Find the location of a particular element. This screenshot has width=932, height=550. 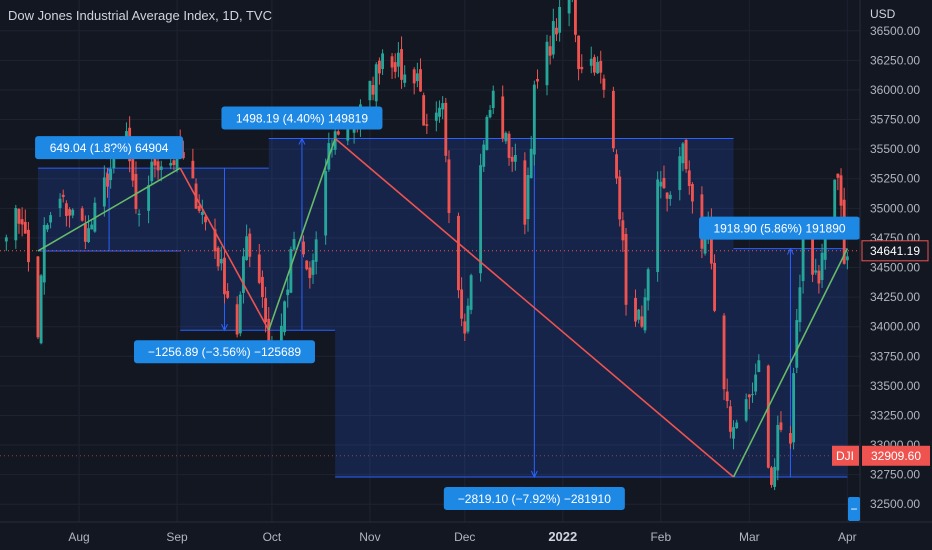

y-tick-label: 34500.00 is located at coordinates (895, 268).